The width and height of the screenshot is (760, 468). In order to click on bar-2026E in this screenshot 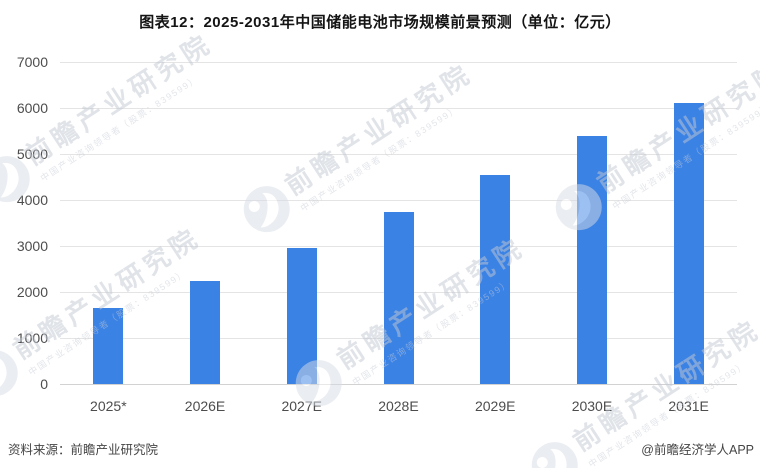, I will do `click(205, 332)`.